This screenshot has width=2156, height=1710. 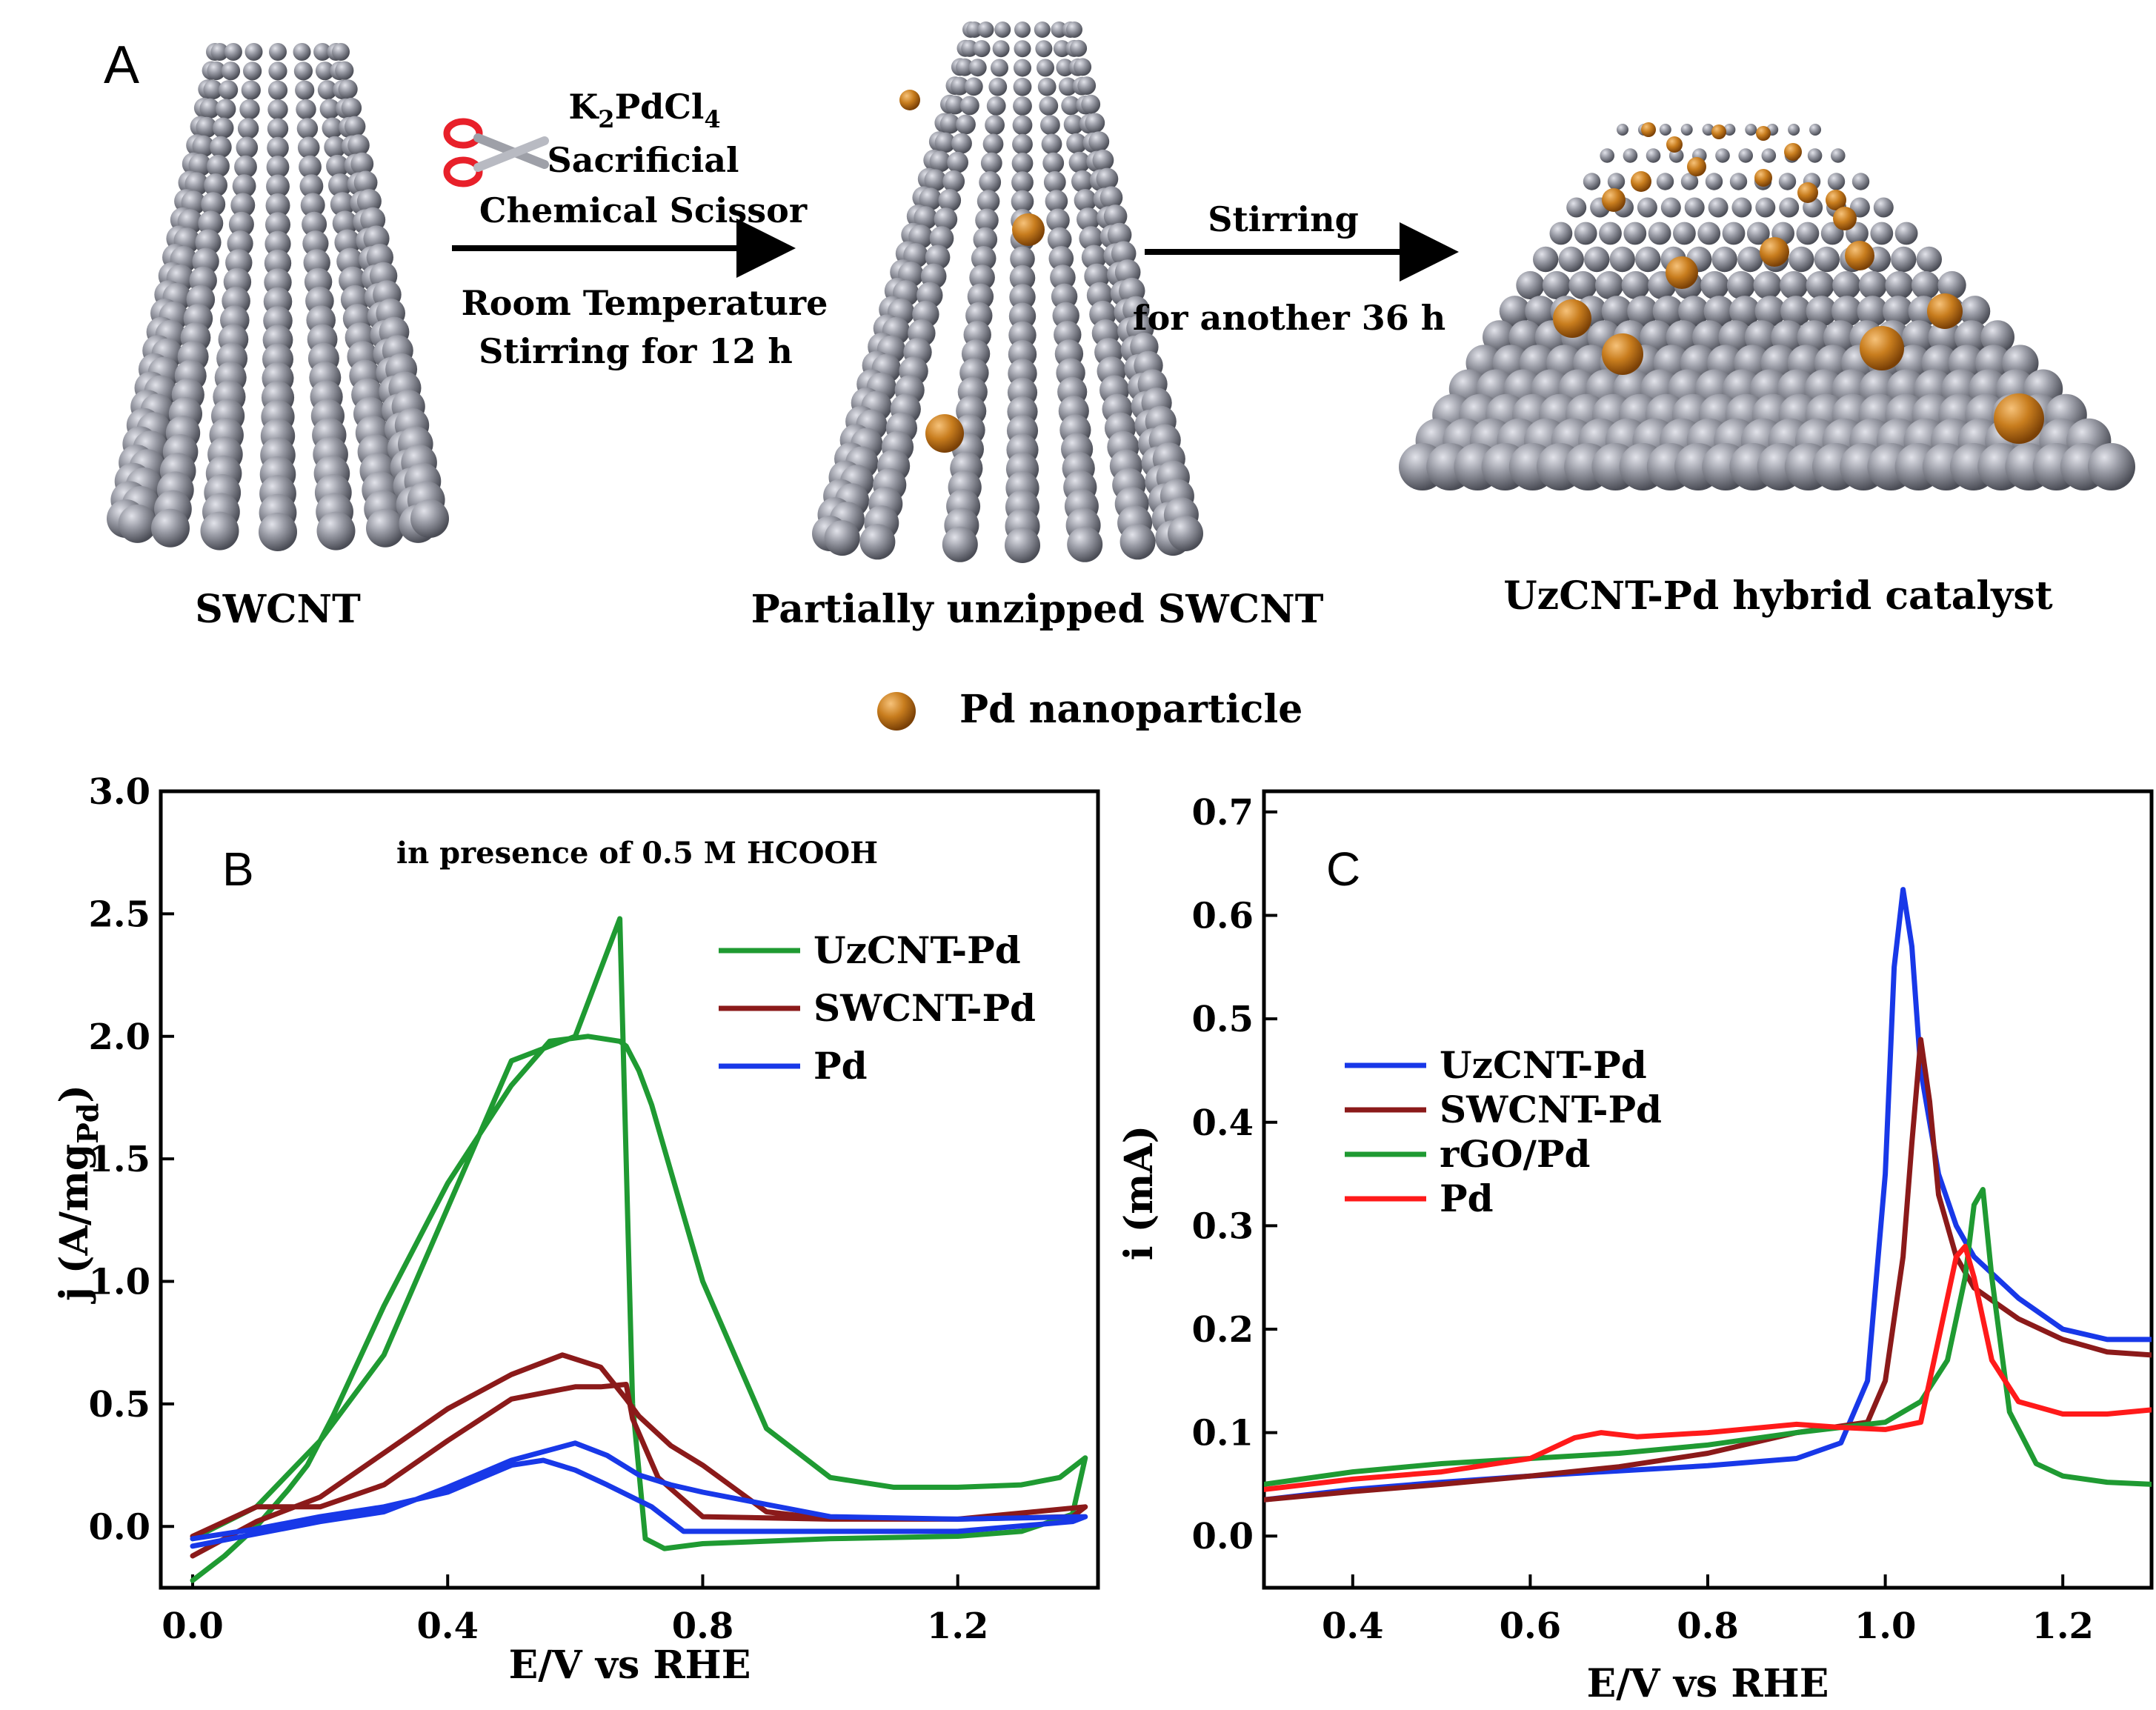 I want to click on series-line-uzcnt-pd, so click(x=1708, y=1195).